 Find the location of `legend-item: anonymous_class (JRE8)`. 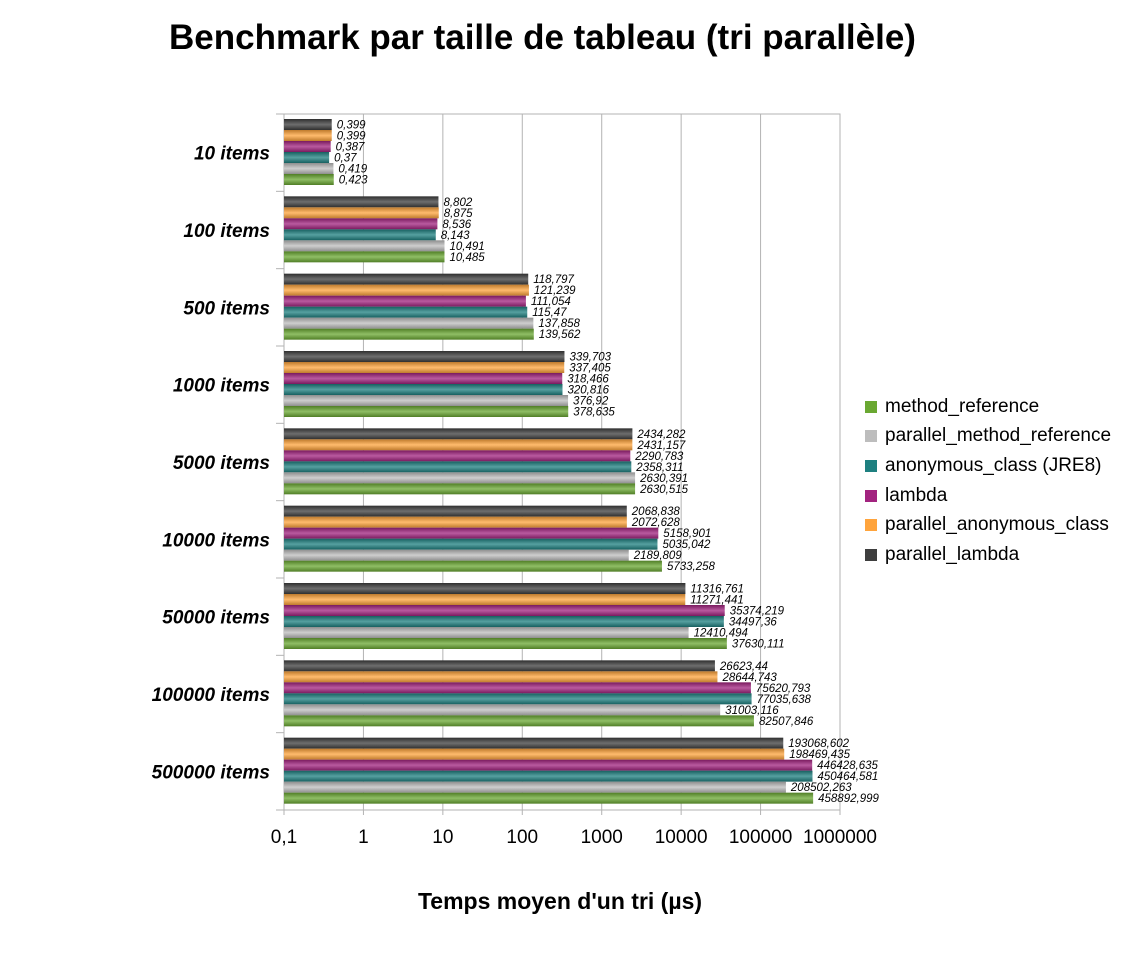

legend-item: anonymous_class (JRE8) is located at coordinates (988, 466).